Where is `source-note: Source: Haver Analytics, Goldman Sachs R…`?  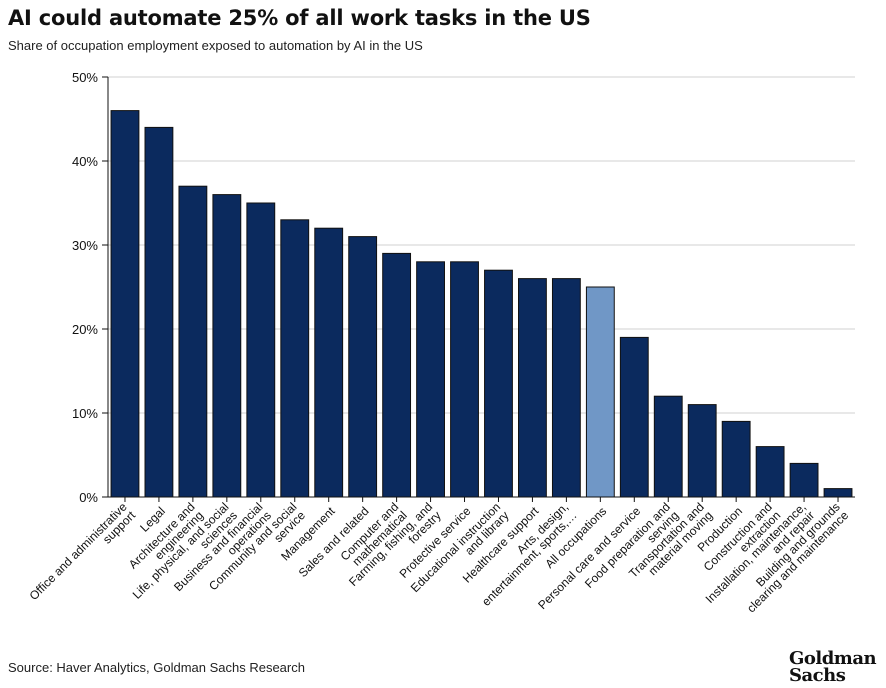 source-note: Source: Haver Analytics, Goldman Sachs R… is located at coordinates (156, 667).